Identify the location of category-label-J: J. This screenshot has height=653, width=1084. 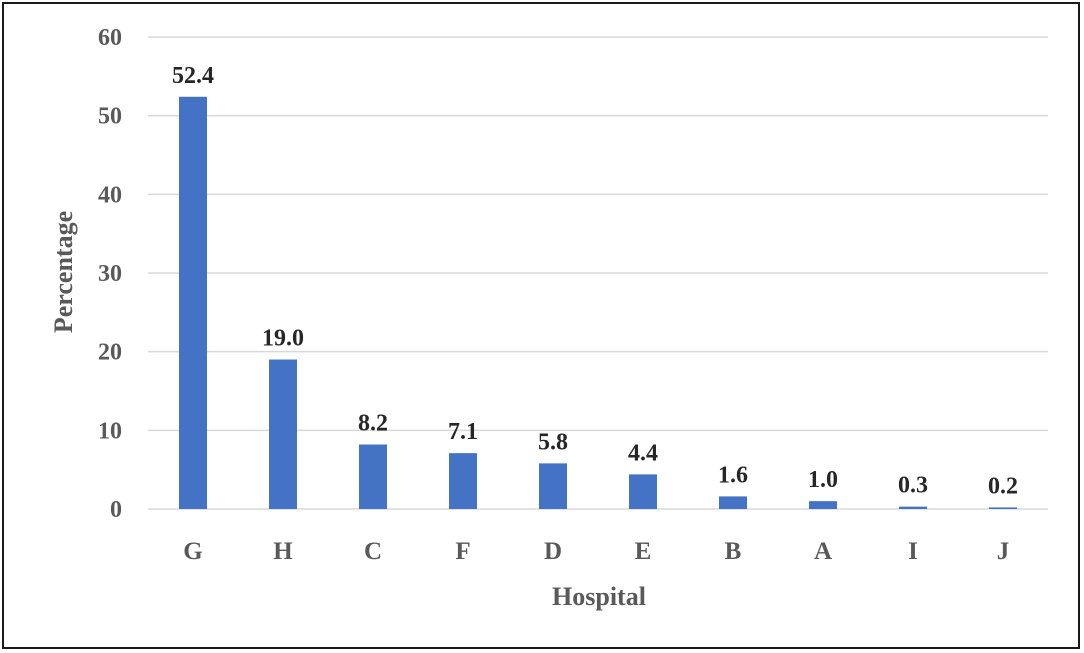
(1003, 551).